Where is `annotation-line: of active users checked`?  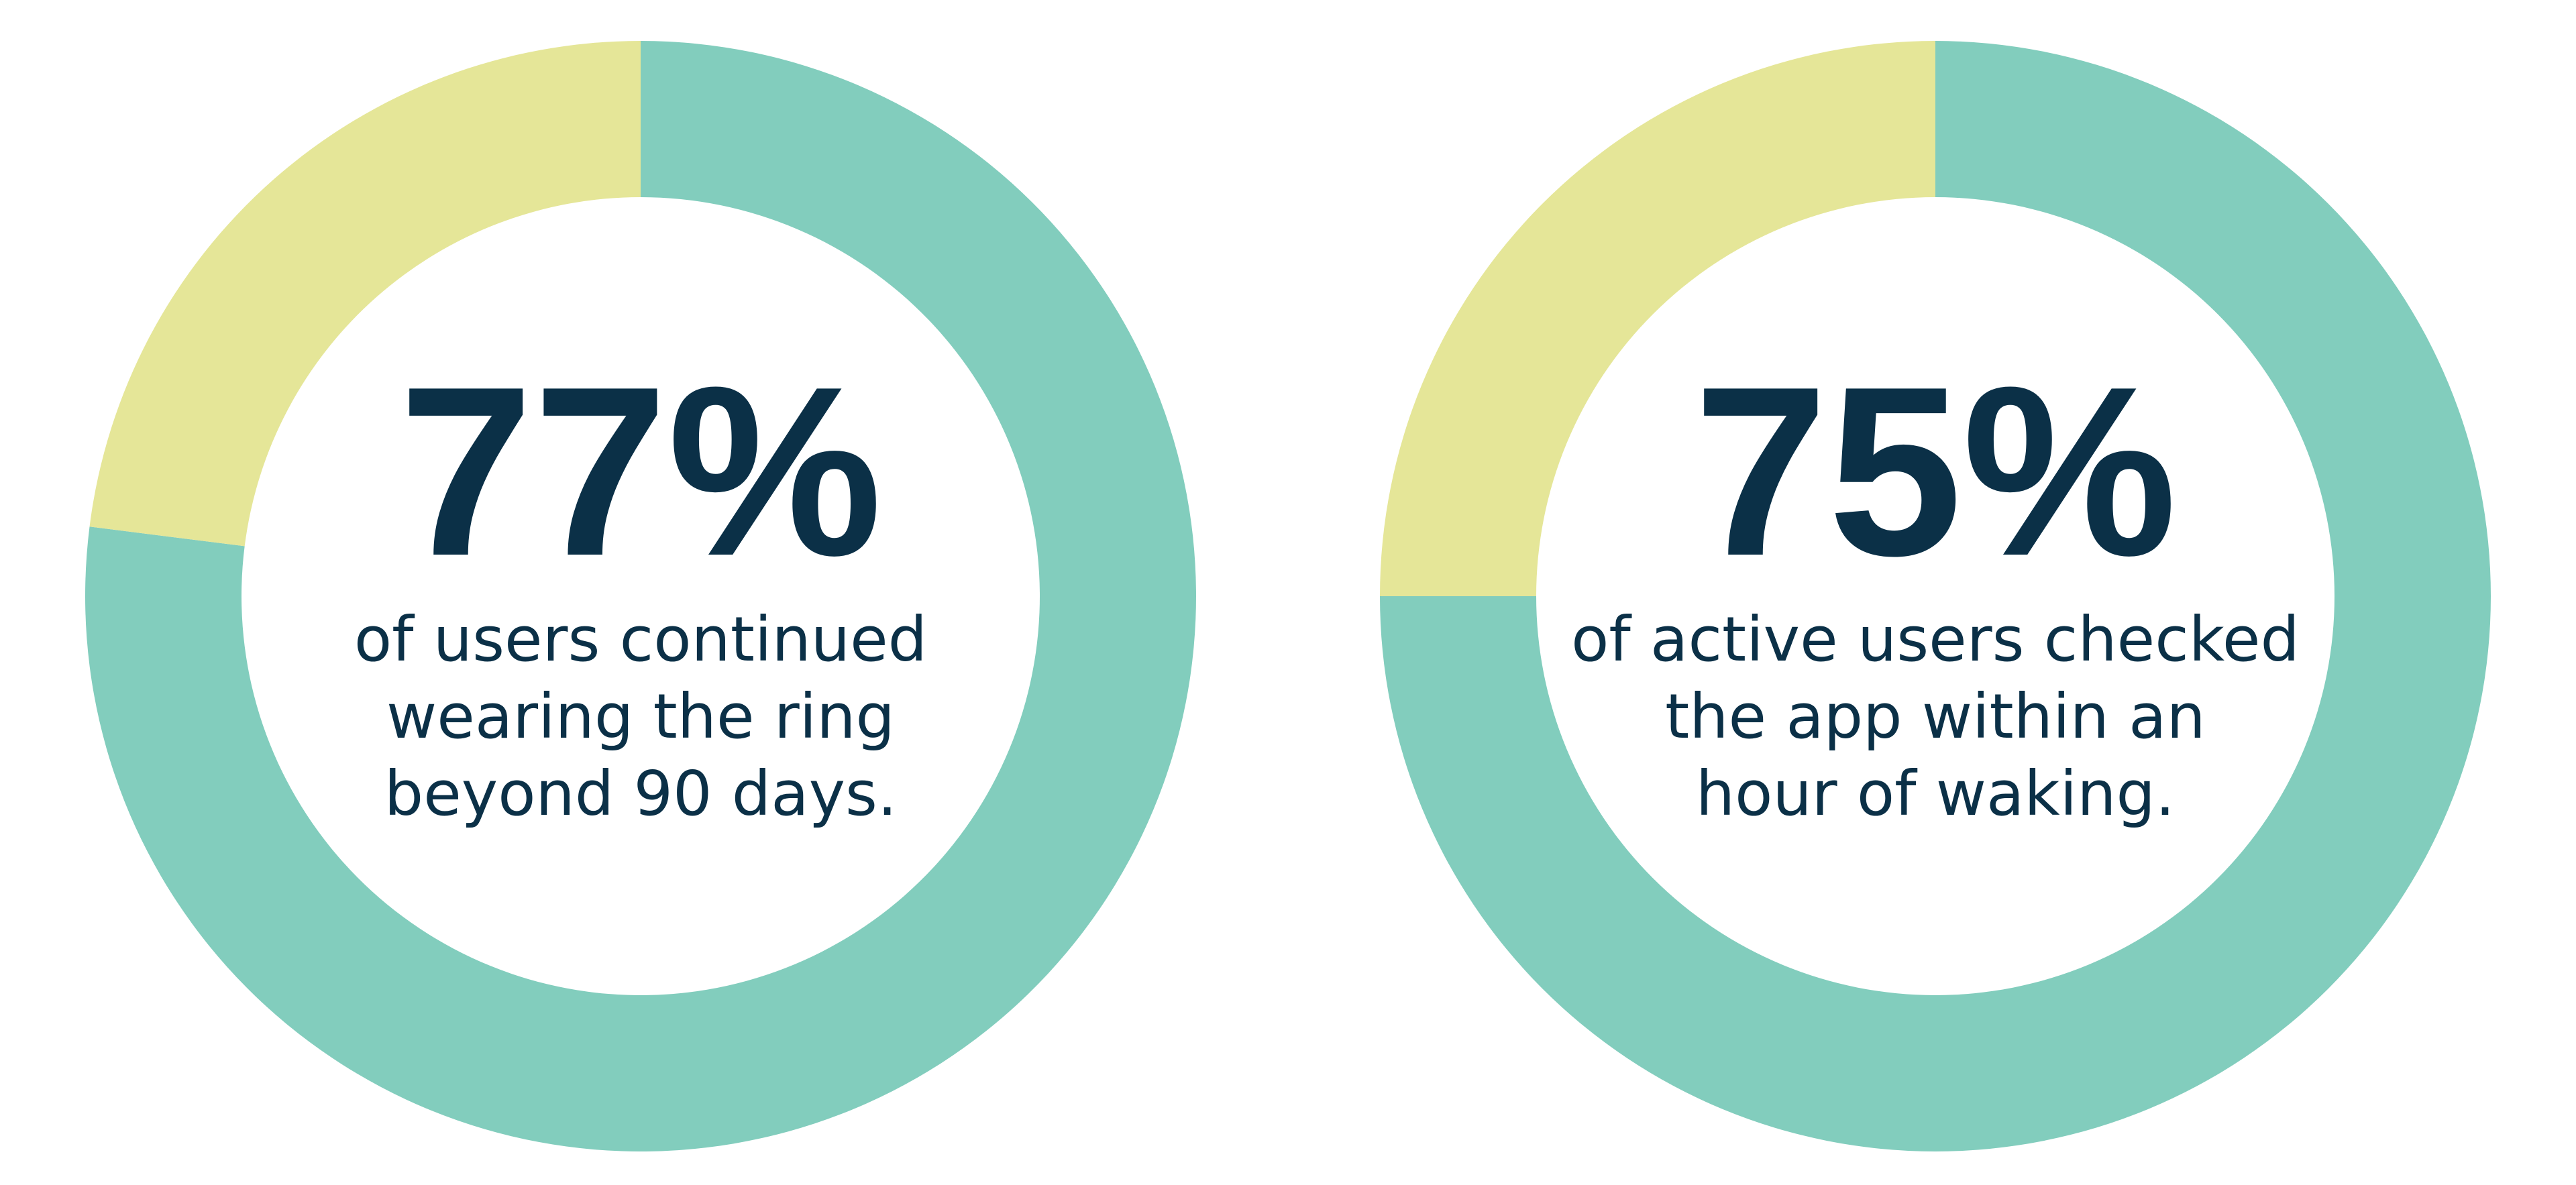 annotation-line: of active users checked is located at coordinates (1935, 639).